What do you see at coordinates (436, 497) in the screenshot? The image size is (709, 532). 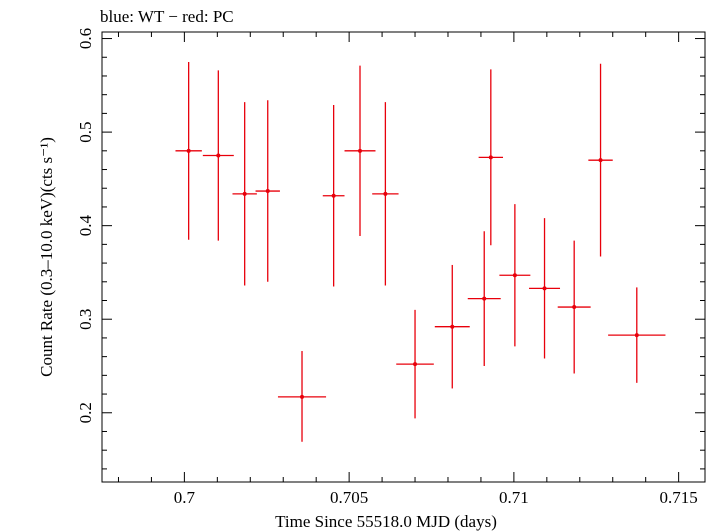 I see `x-tick-labels: 0.7 0.705 0.71 0.715` at bounding box center [436, 497].